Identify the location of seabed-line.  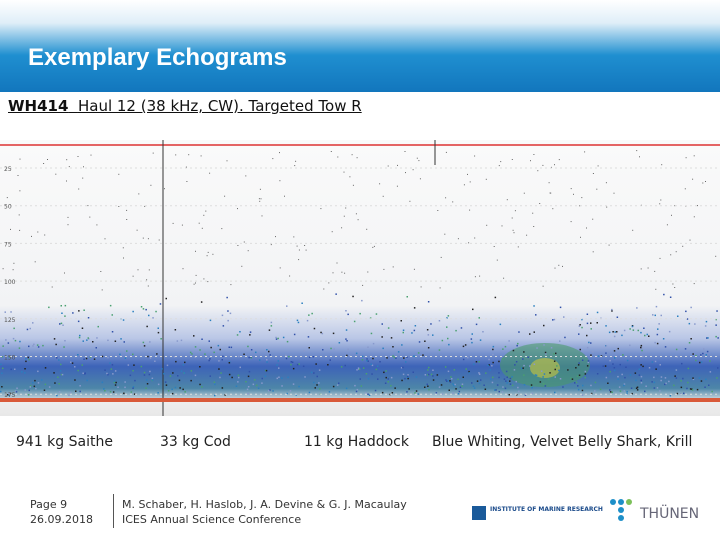
(360, 400).